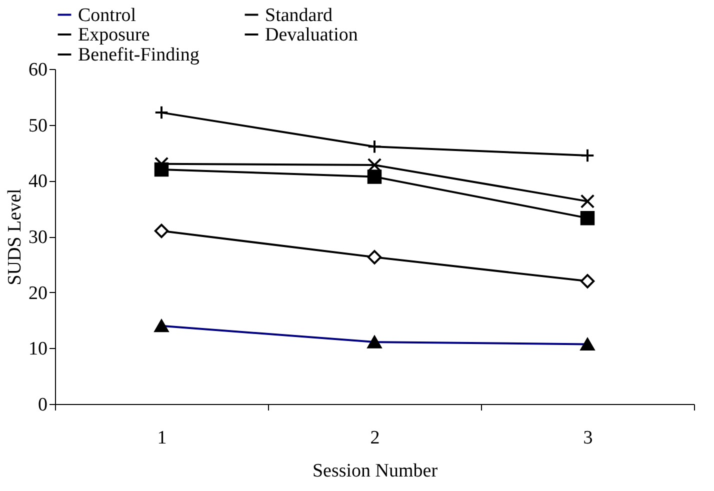  I want to click on y-tick-label: 30, so click(38, 237).